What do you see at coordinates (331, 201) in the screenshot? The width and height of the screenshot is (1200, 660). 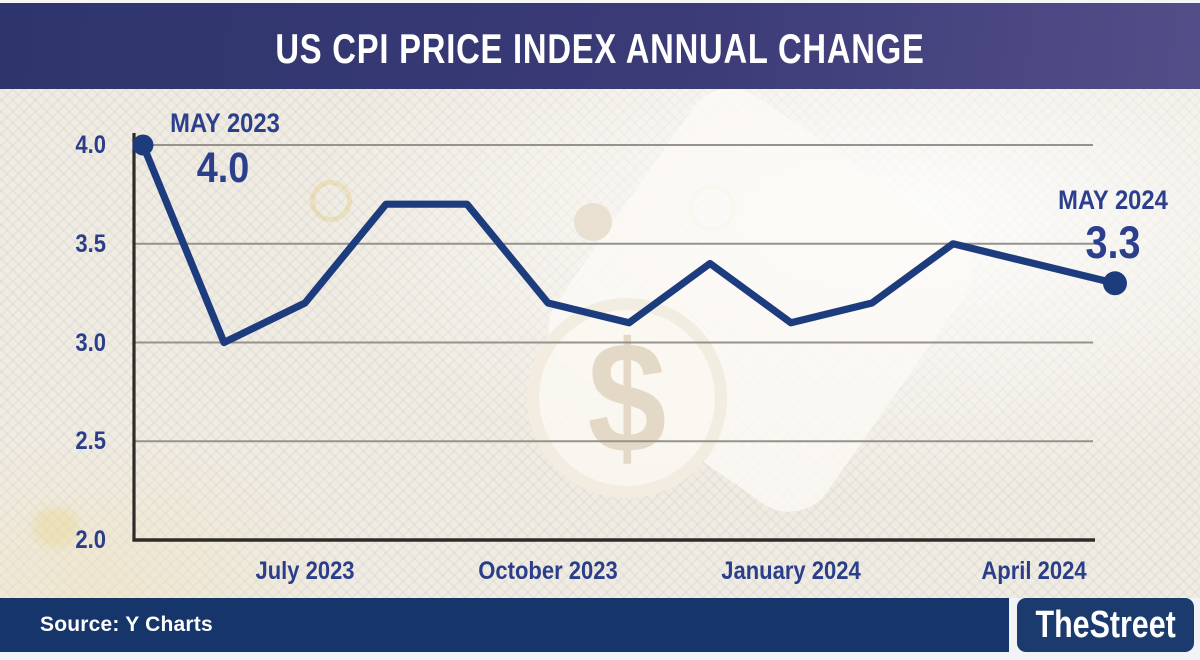 I see `background-decoration-ring` at bounding box center [331, 201].